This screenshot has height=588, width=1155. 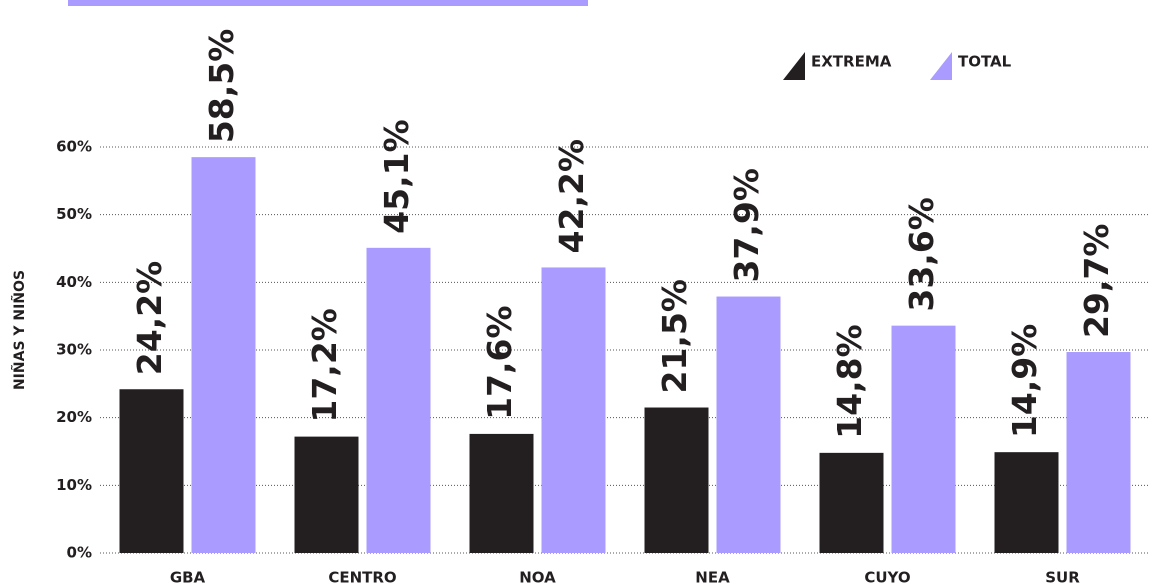 What do you see at coordinates (1096, 281) in the screenshot?
I see `value-label: 29,7%` at bounding box center [1096, 281].